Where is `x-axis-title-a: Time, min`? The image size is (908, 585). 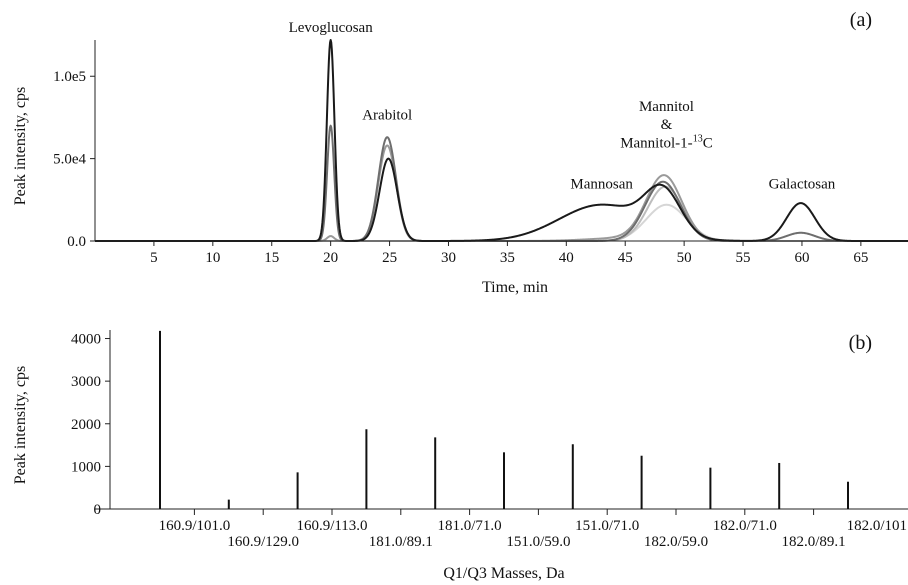
x-axis-title-a: Time, min is located at coordinates (515, 287).